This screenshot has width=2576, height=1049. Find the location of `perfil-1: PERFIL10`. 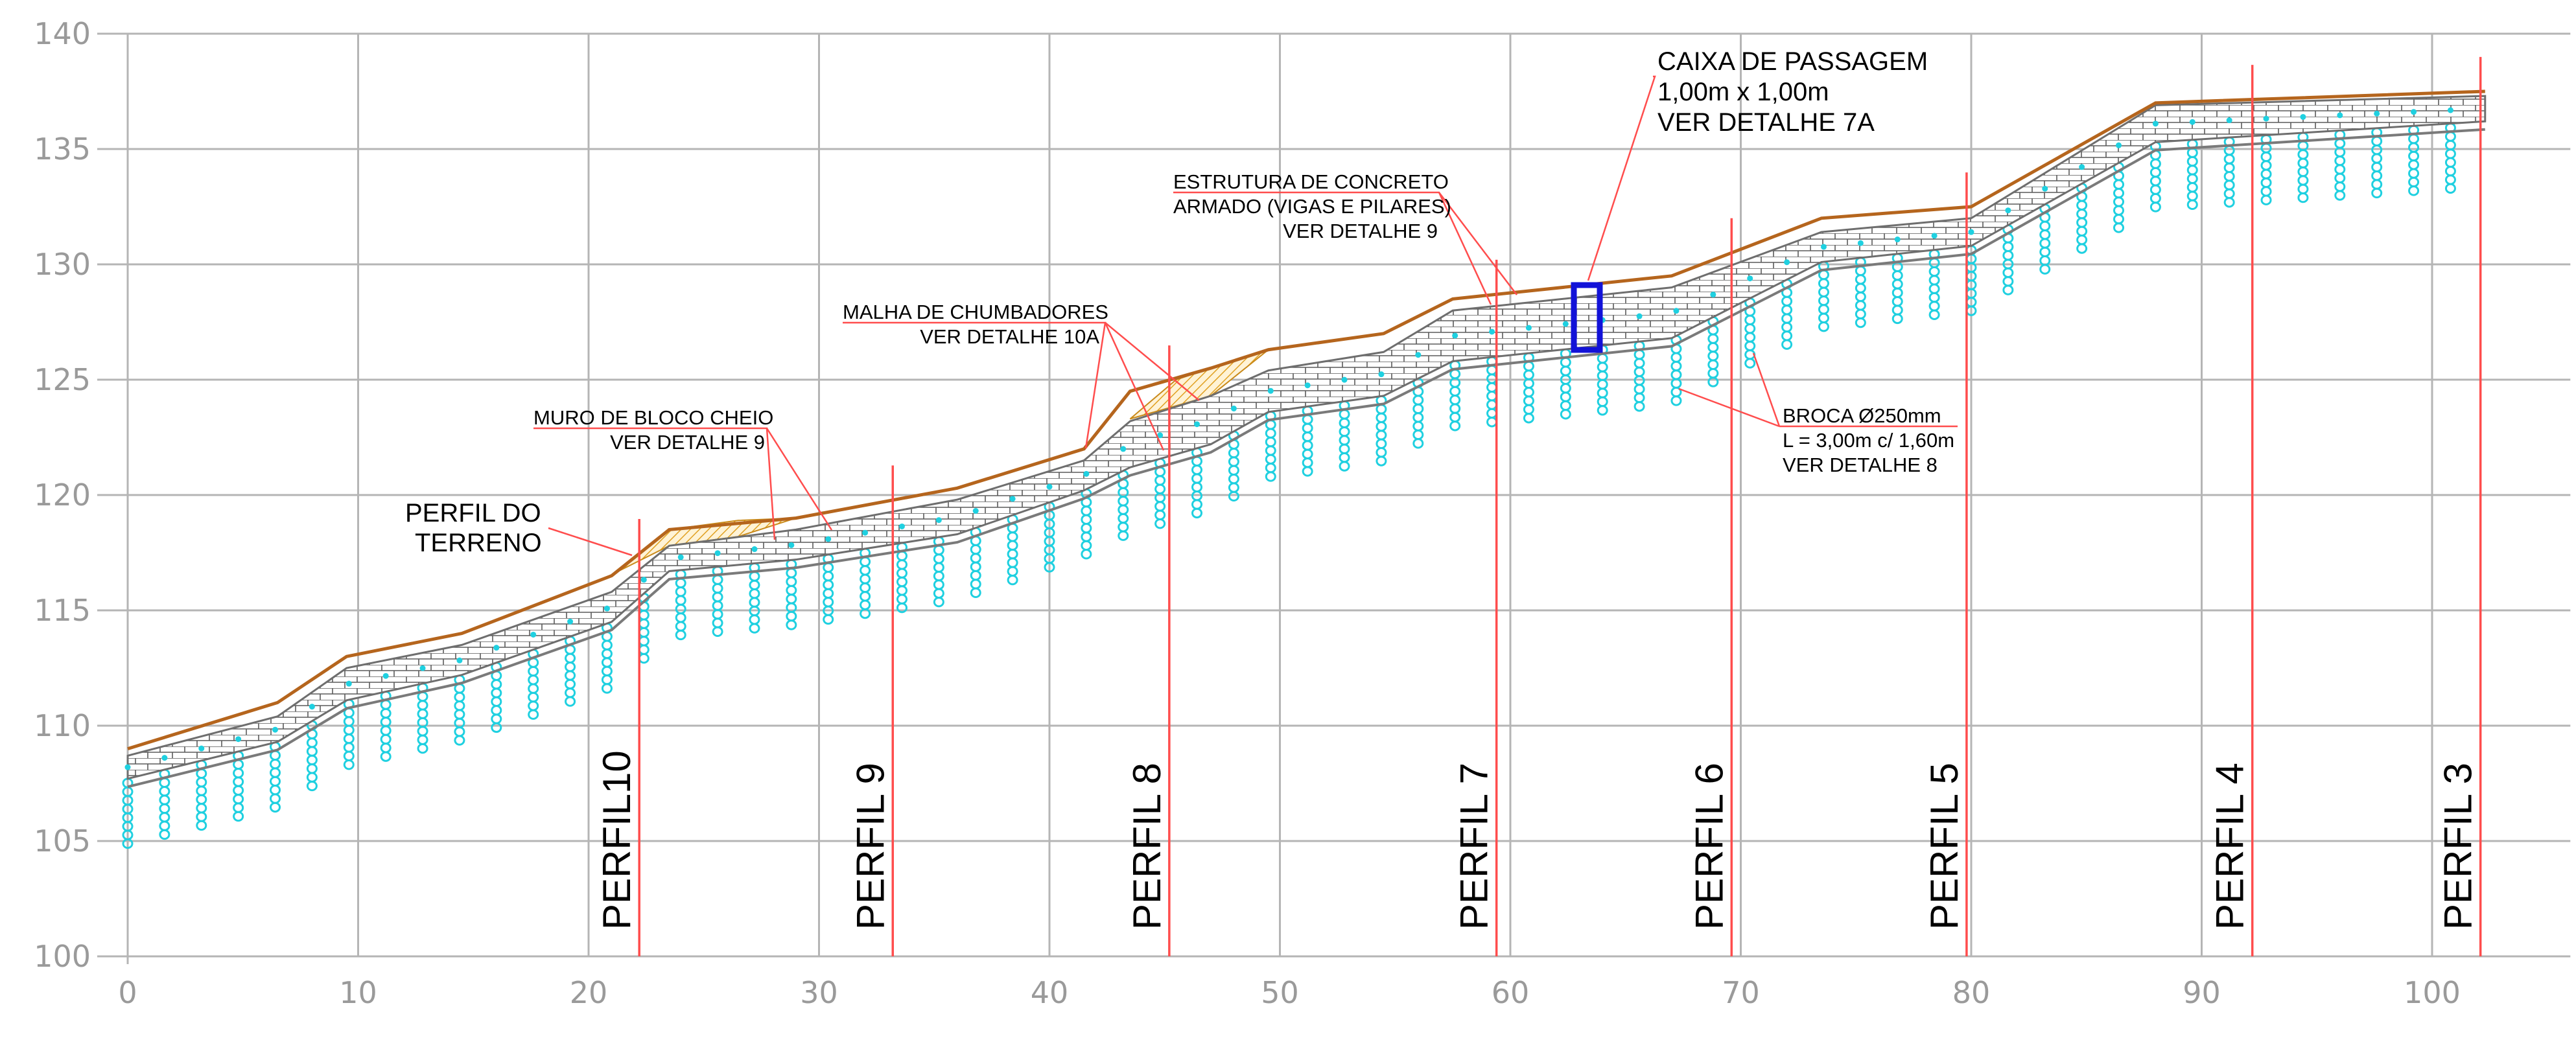

perfil-1: PERFIL10 is located at coordinates (617, 737).